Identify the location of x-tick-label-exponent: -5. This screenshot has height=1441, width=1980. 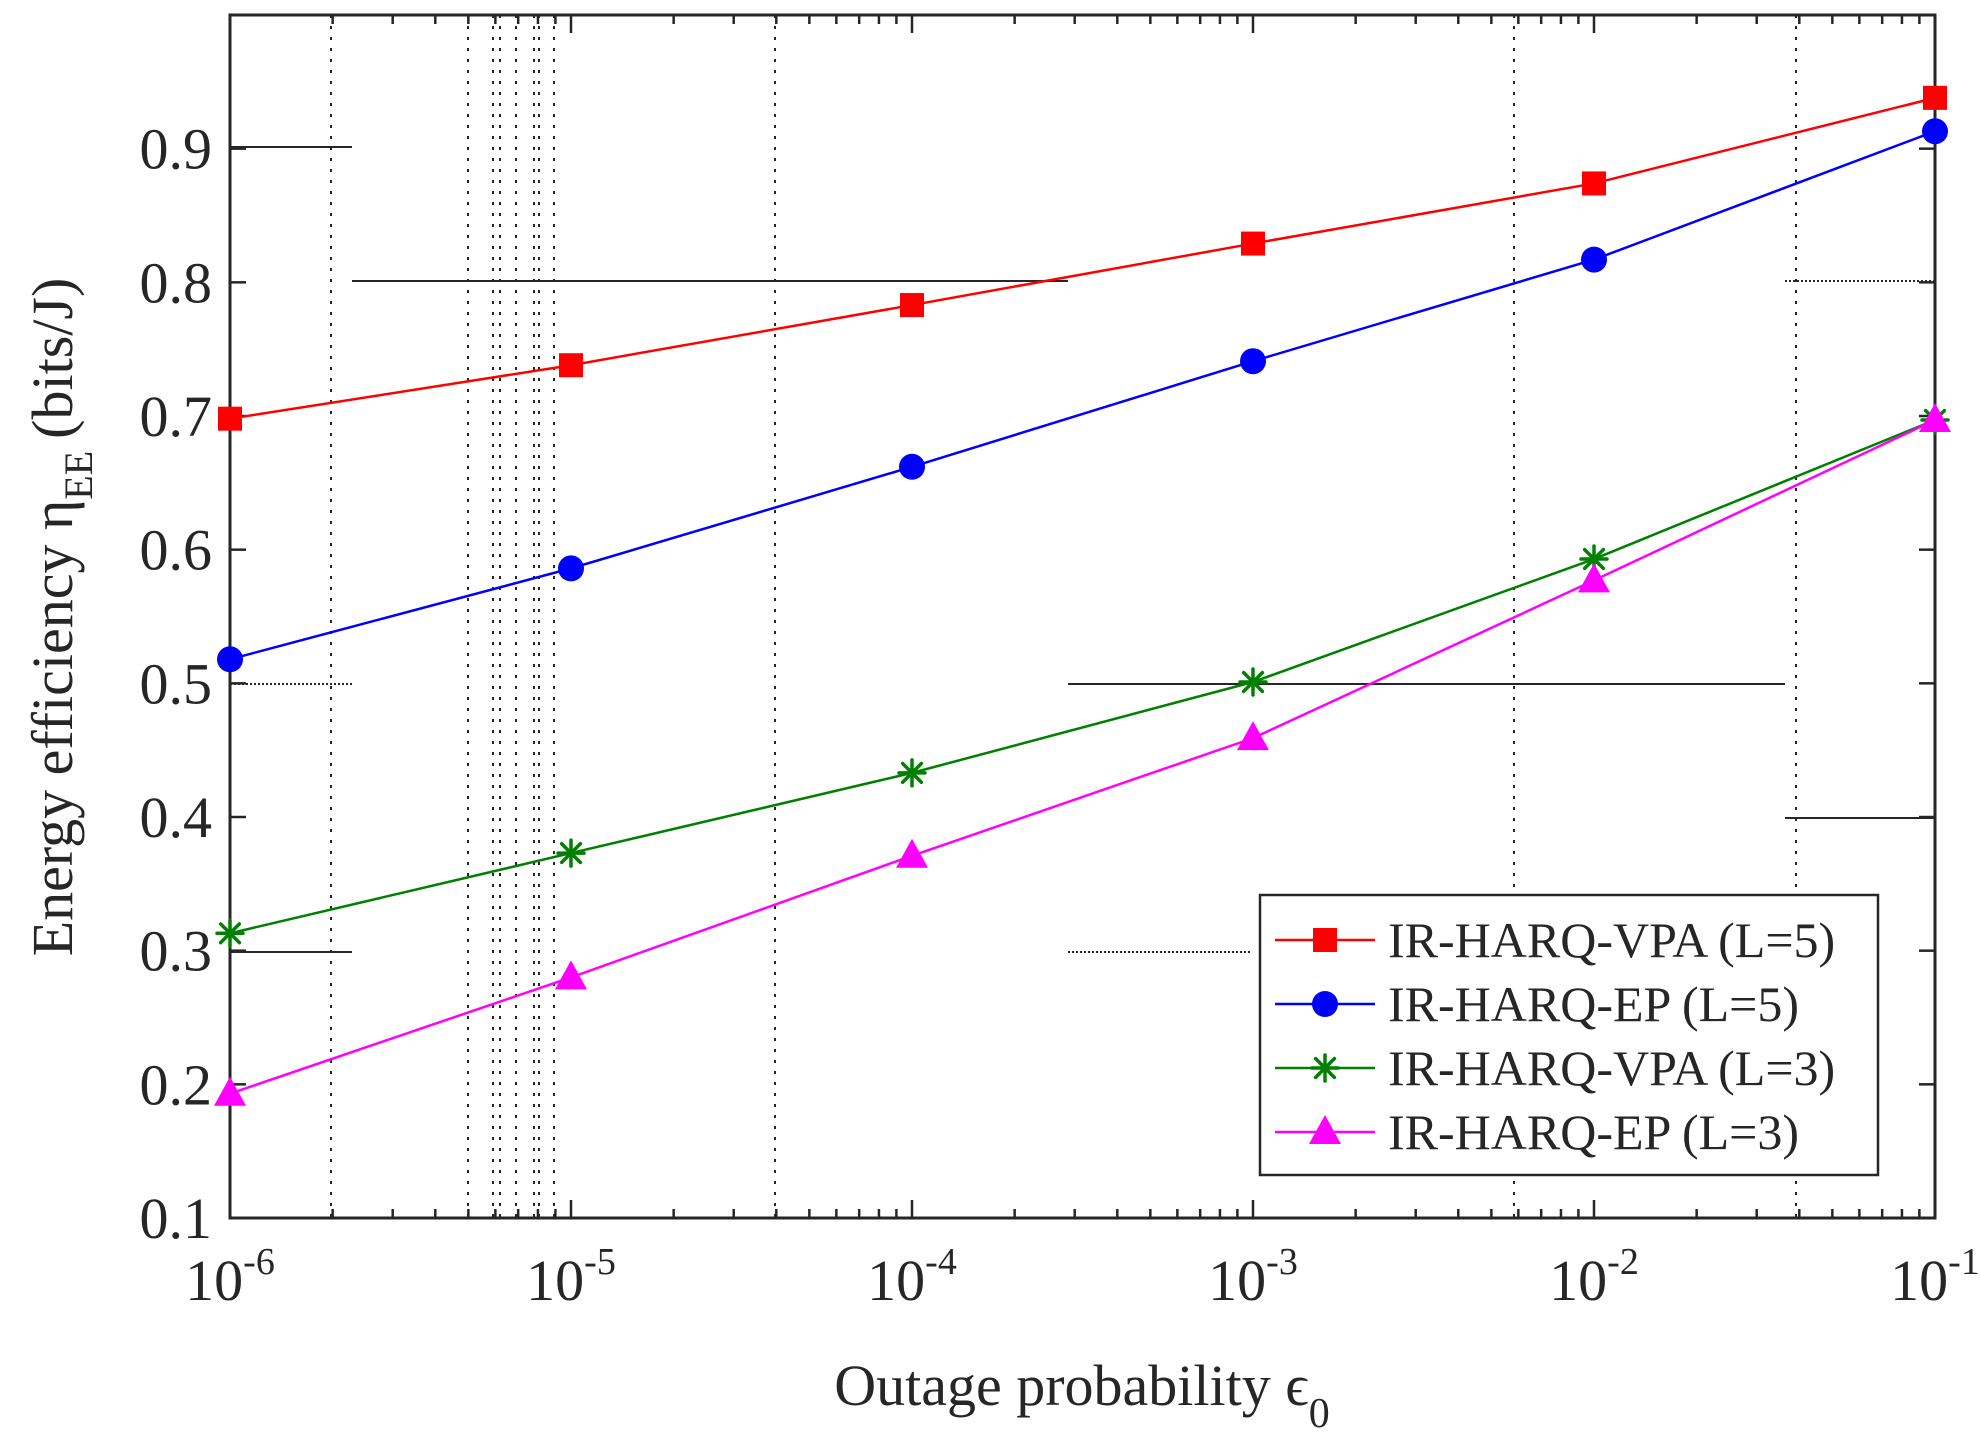
(600, 1262).